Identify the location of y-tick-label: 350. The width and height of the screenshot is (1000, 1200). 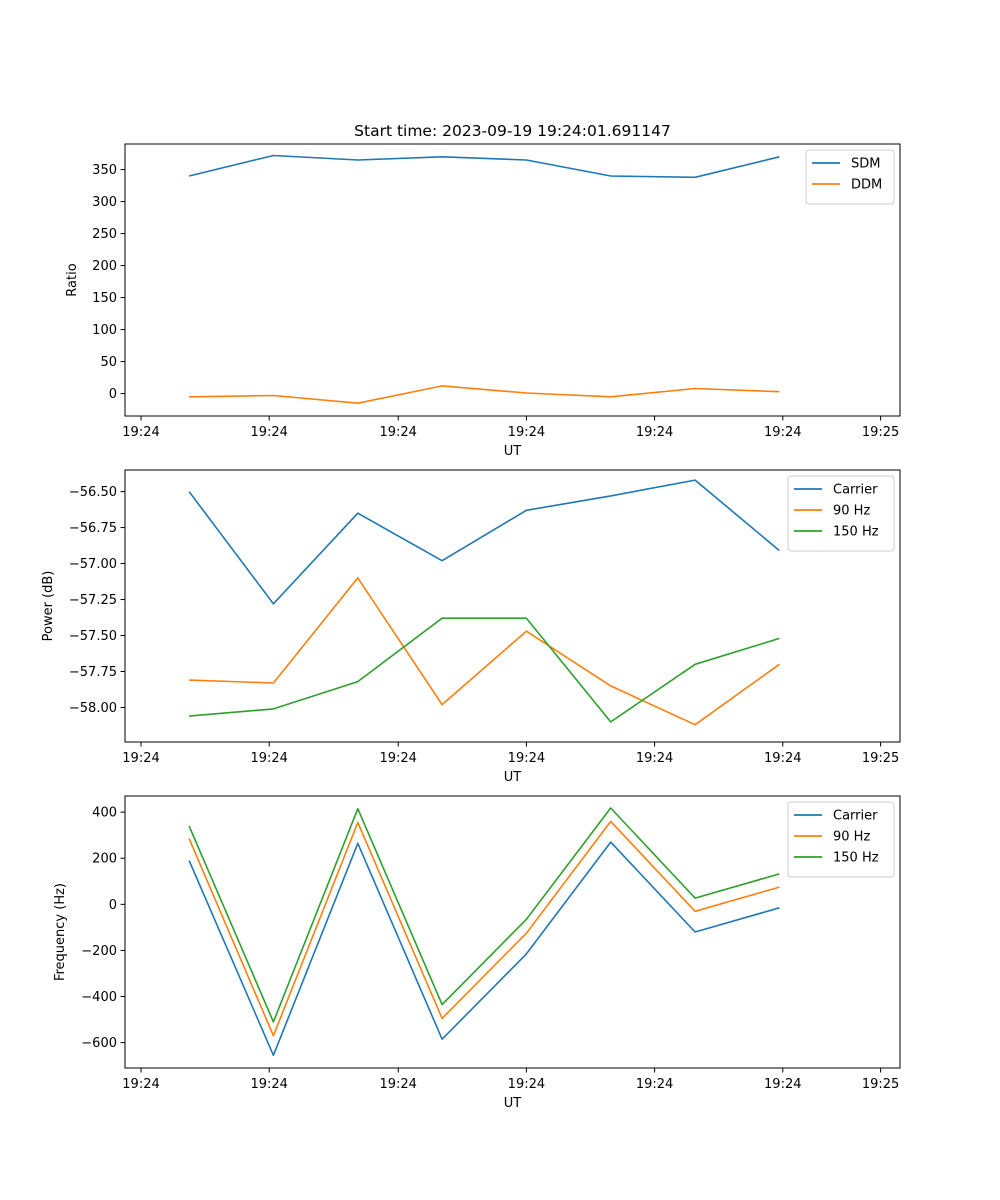
(104, 170).